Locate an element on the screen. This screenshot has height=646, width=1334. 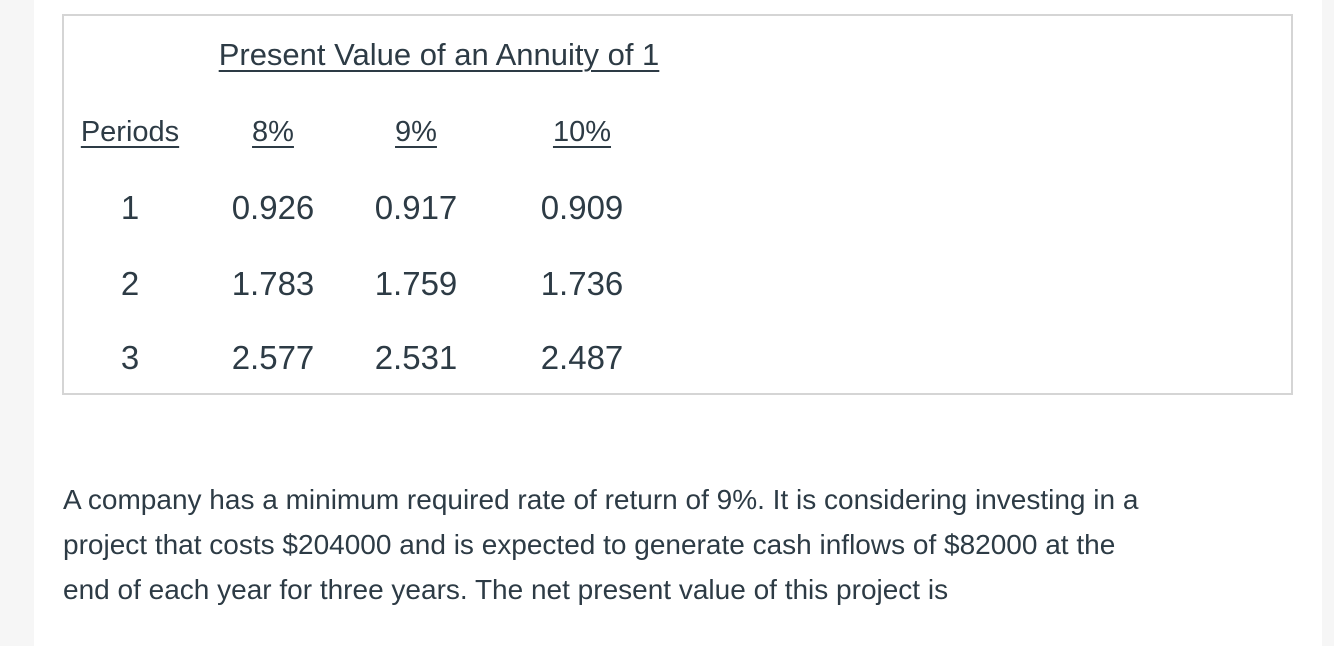
pv-factor-cell: 1.759 is located at coordinates (416, 283).